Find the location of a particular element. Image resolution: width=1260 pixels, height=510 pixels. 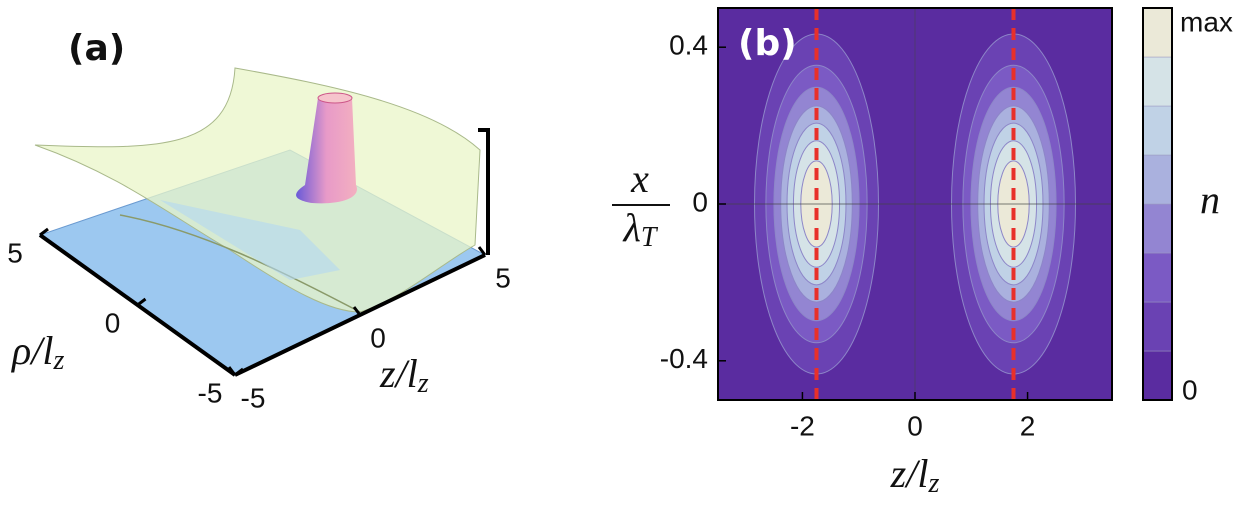

colorbar-min-label: 0 is located at coordinates (1190, 389).